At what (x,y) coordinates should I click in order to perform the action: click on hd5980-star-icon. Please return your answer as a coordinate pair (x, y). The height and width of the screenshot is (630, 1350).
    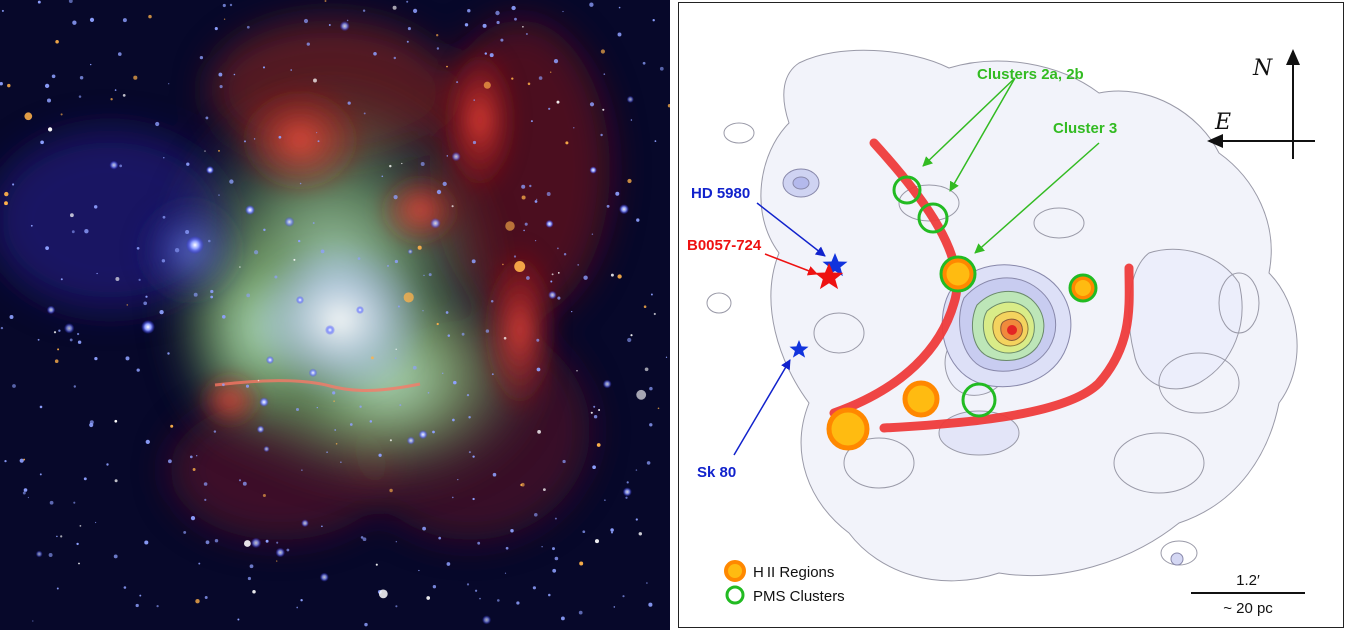
    Looking at the image, I should click on (835, 265).